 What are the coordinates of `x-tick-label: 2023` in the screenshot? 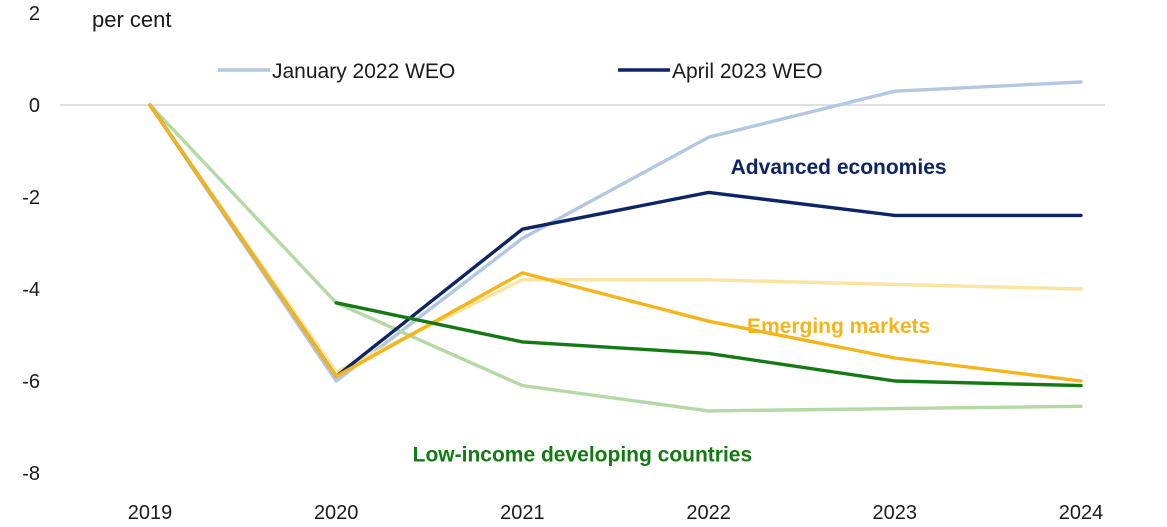 It's located at (895, 513).